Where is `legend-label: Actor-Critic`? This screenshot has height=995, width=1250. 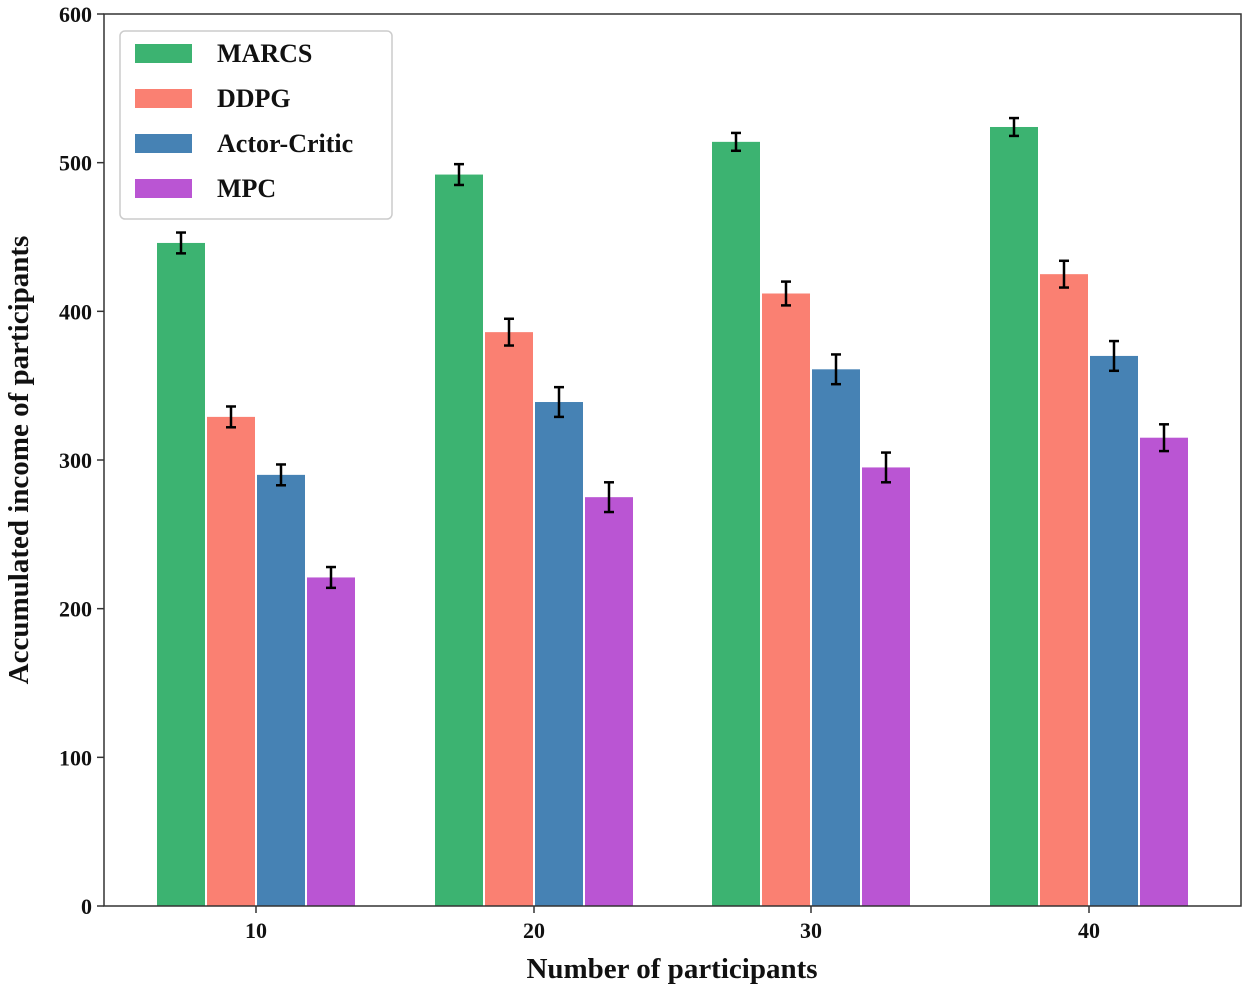 legend-label: Actor-Critic is located at coordinates (285, 143).